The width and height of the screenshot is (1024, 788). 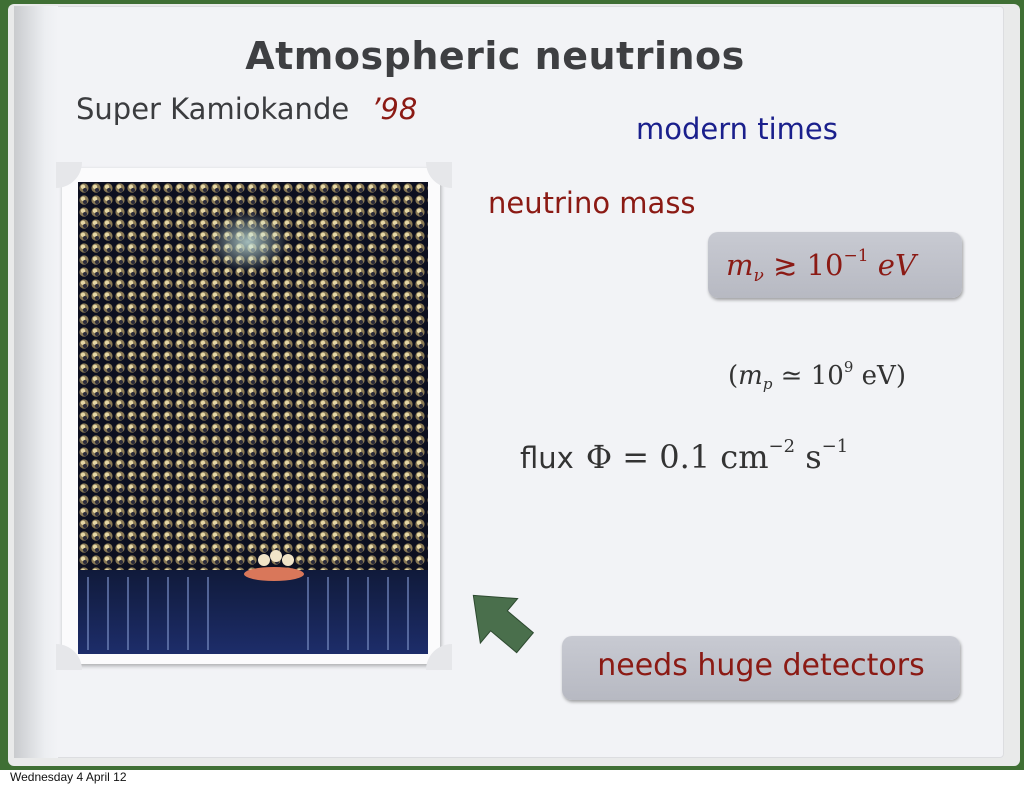 What do you see at coordinates (900, 376) in the screenshot?
I see `mp-close: )` at bounding box center [900, 376].